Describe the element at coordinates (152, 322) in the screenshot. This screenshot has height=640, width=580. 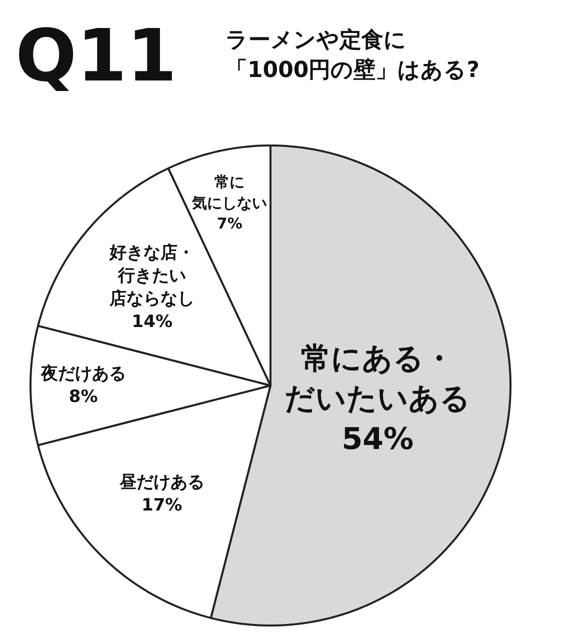
I see `data-label: 14%` at that location.